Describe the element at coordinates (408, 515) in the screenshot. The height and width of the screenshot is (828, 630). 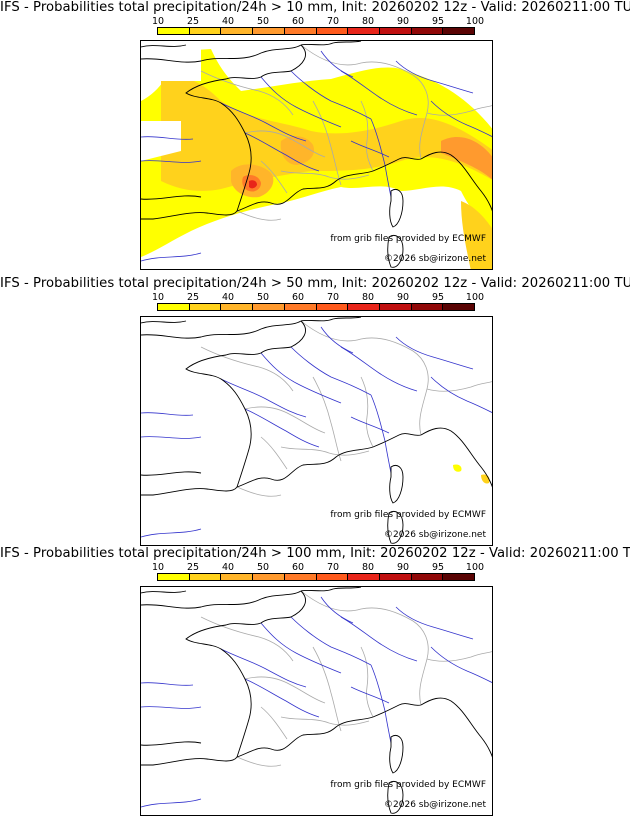
I see `credit-source: from grib files provided by ECMWF` at that location.